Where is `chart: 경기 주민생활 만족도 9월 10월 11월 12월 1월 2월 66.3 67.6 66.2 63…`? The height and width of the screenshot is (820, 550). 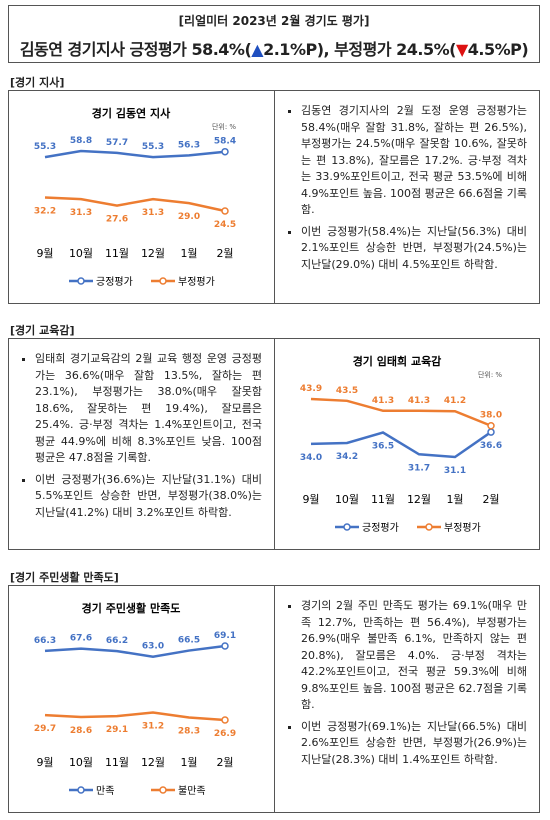
chart: 경기 주민생활 만족도 9월 10월 11월 12월 1월 2월 66.3 67.6 66.2 63… is located at coordinates (135, 699).